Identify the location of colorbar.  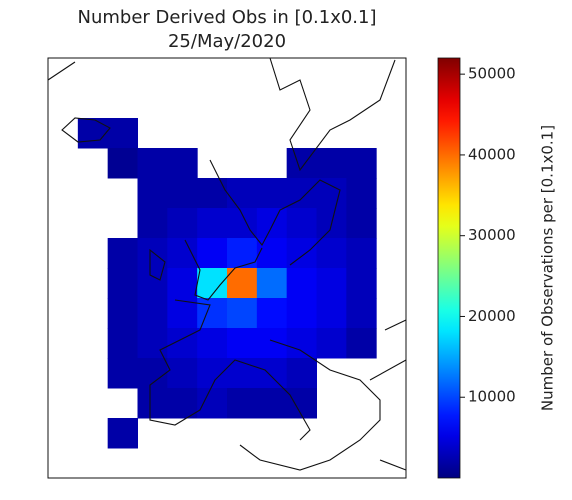
(449, 268).